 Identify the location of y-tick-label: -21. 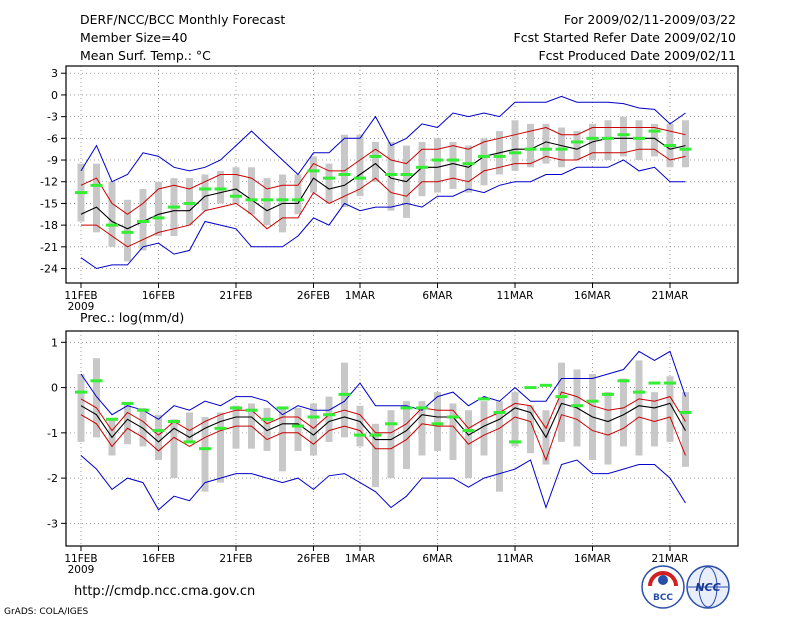
(49, 247).